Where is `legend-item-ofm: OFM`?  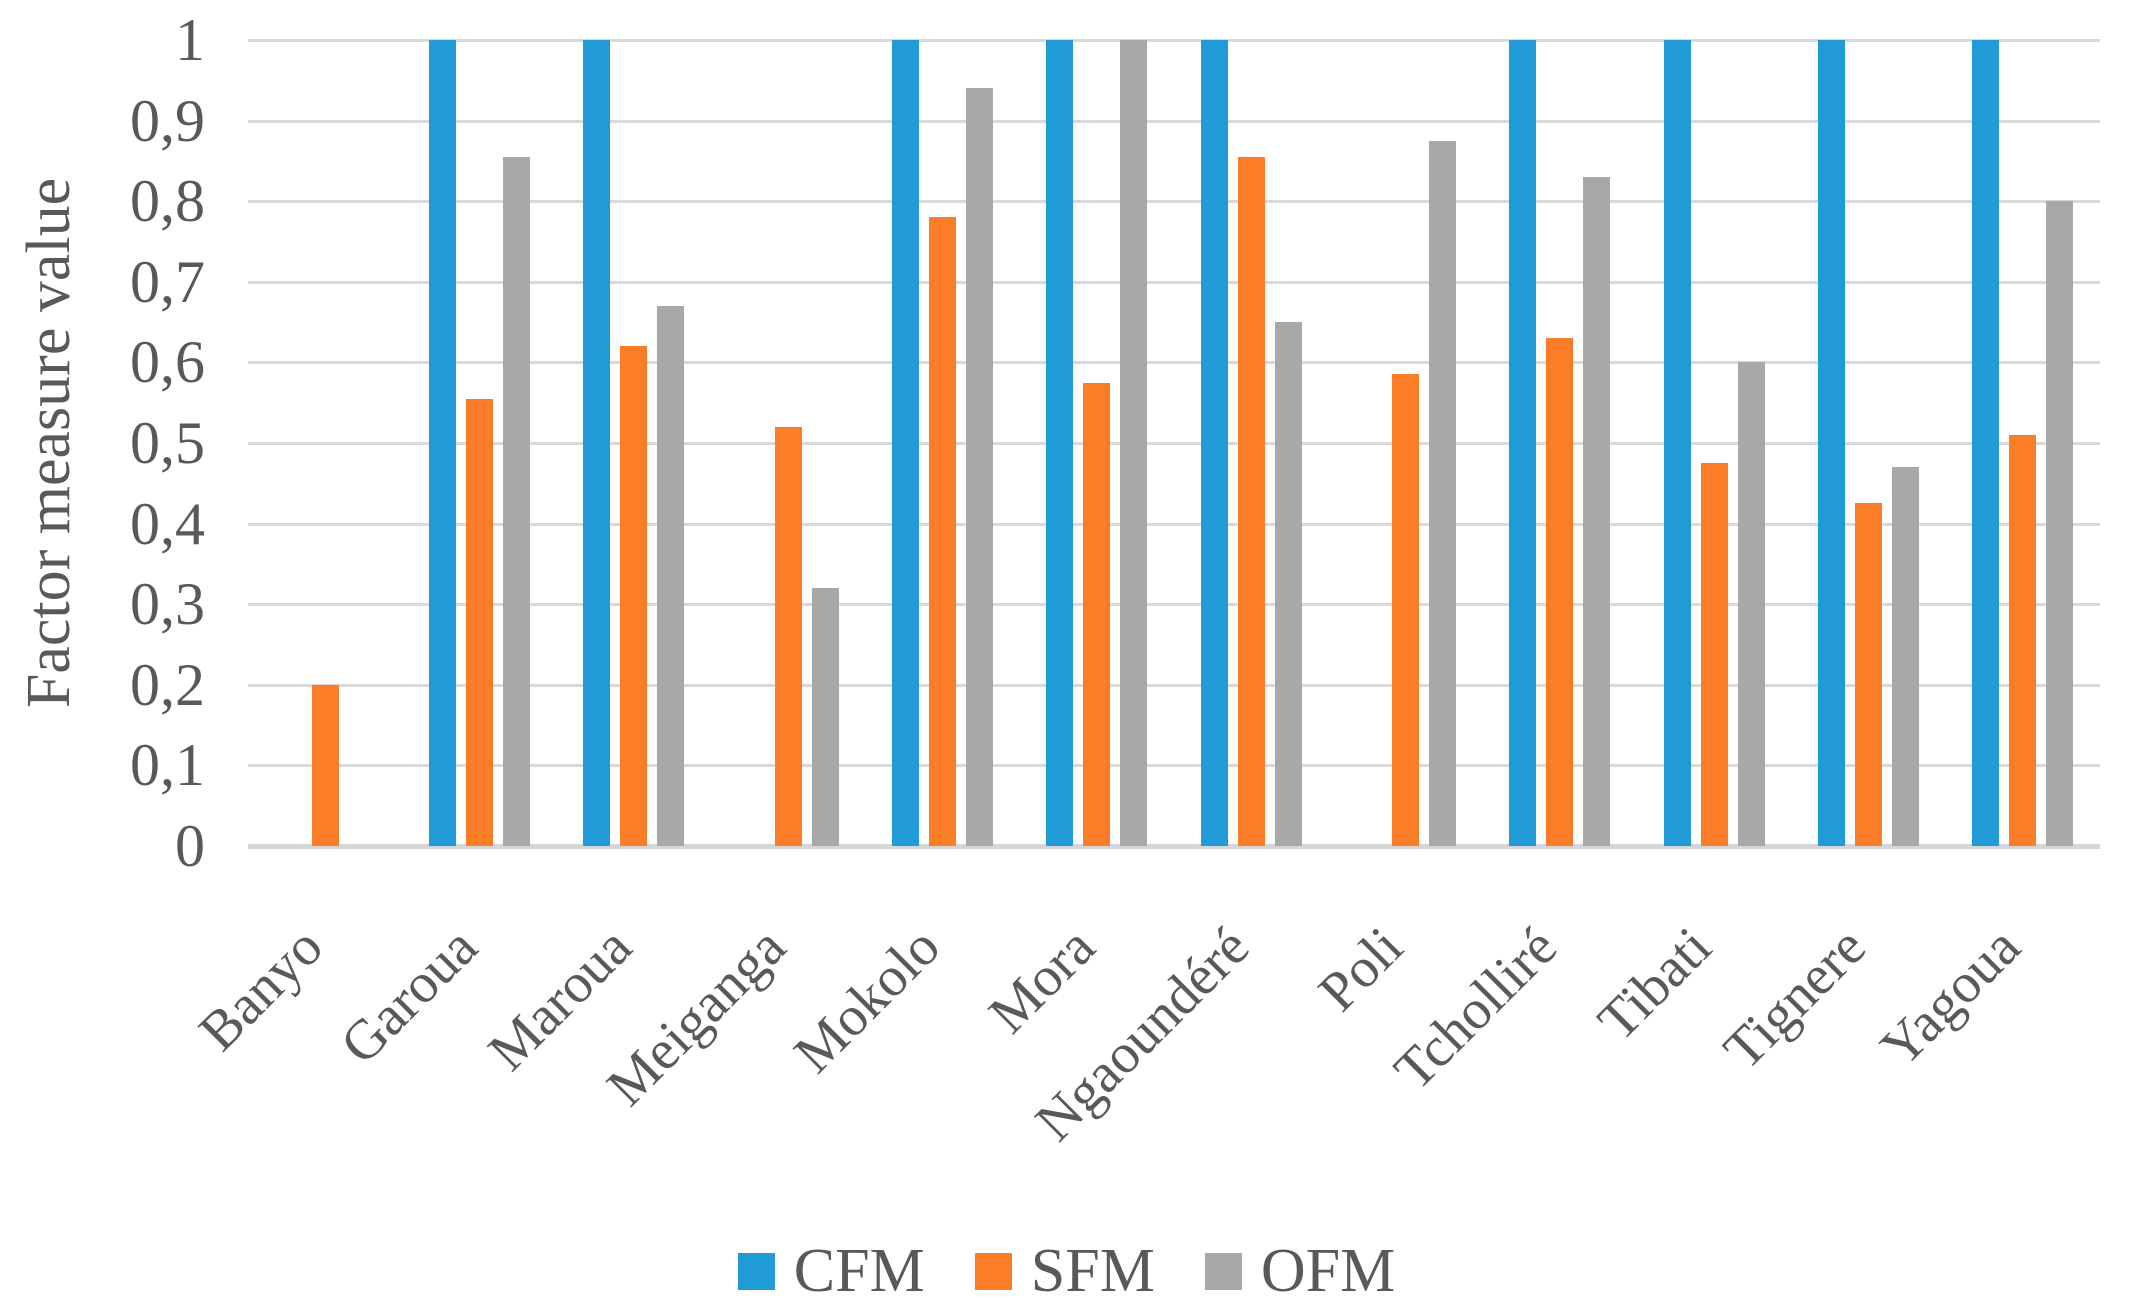 legend-item-ofm: OFM is located at coordinates (1300, 1271).